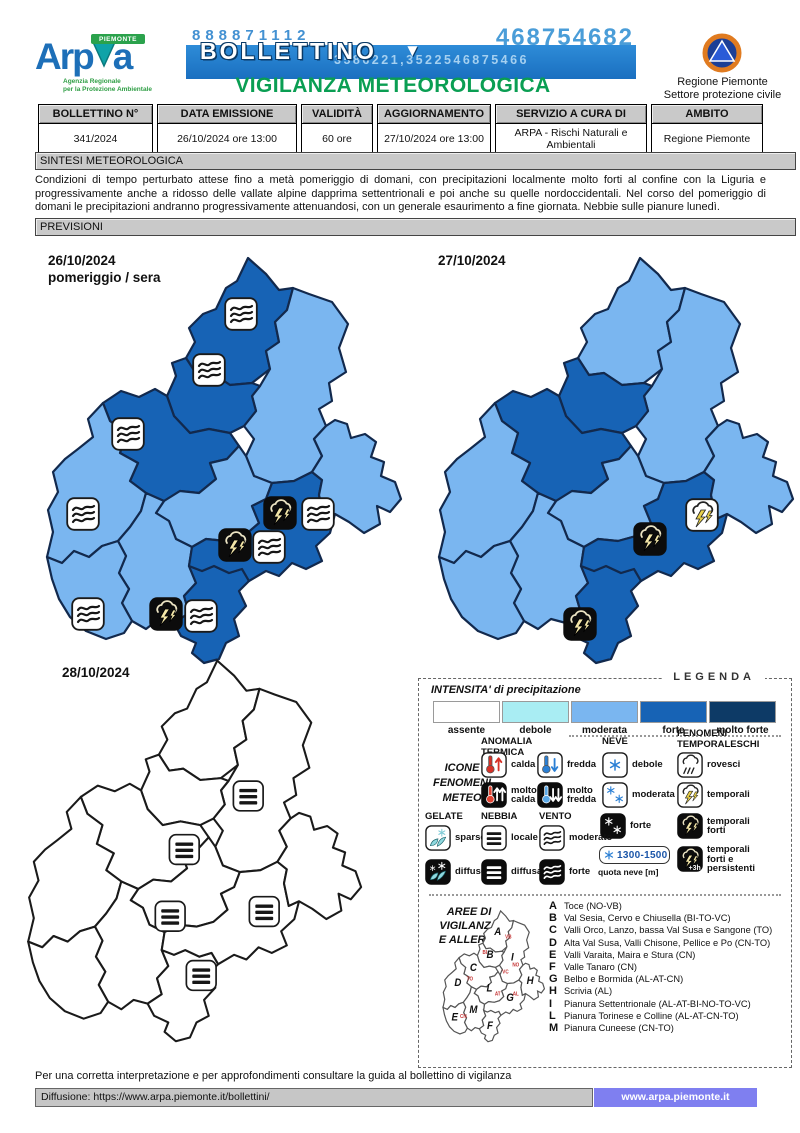 The height and width of the screenshot is (1133, 800). I want to click on intensity-swatch-debole: debole, so click(535, 718).